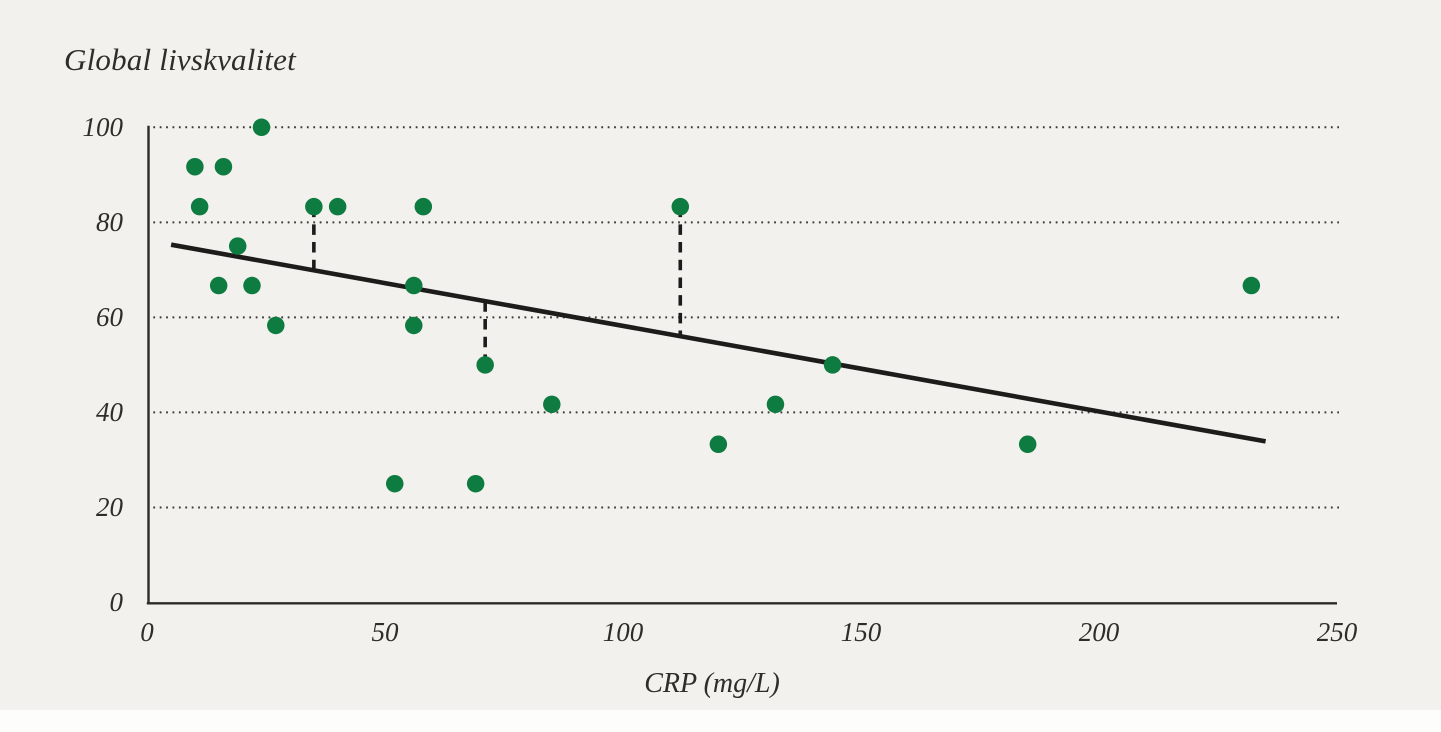 The width and height of the screenshot is (1441, 732). I want to click on x-tick-label-250: 250, so click(1337, 632).